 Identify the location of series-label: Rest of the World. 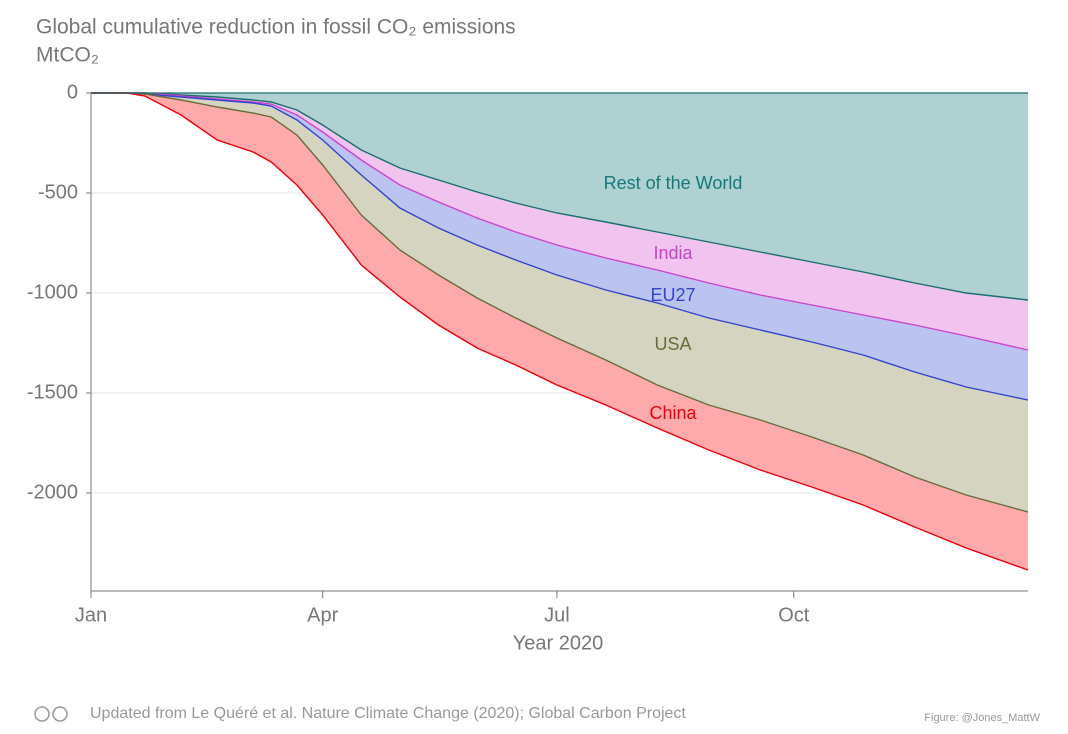
(673, 183).